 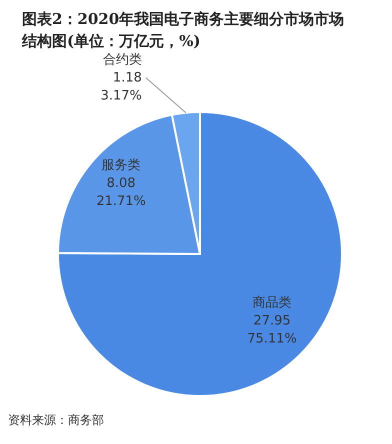 What do you see at coordinates (56, 420) in the screenshot?
I see `text: 资料来源：商务部` at bounding box center [56, 420].